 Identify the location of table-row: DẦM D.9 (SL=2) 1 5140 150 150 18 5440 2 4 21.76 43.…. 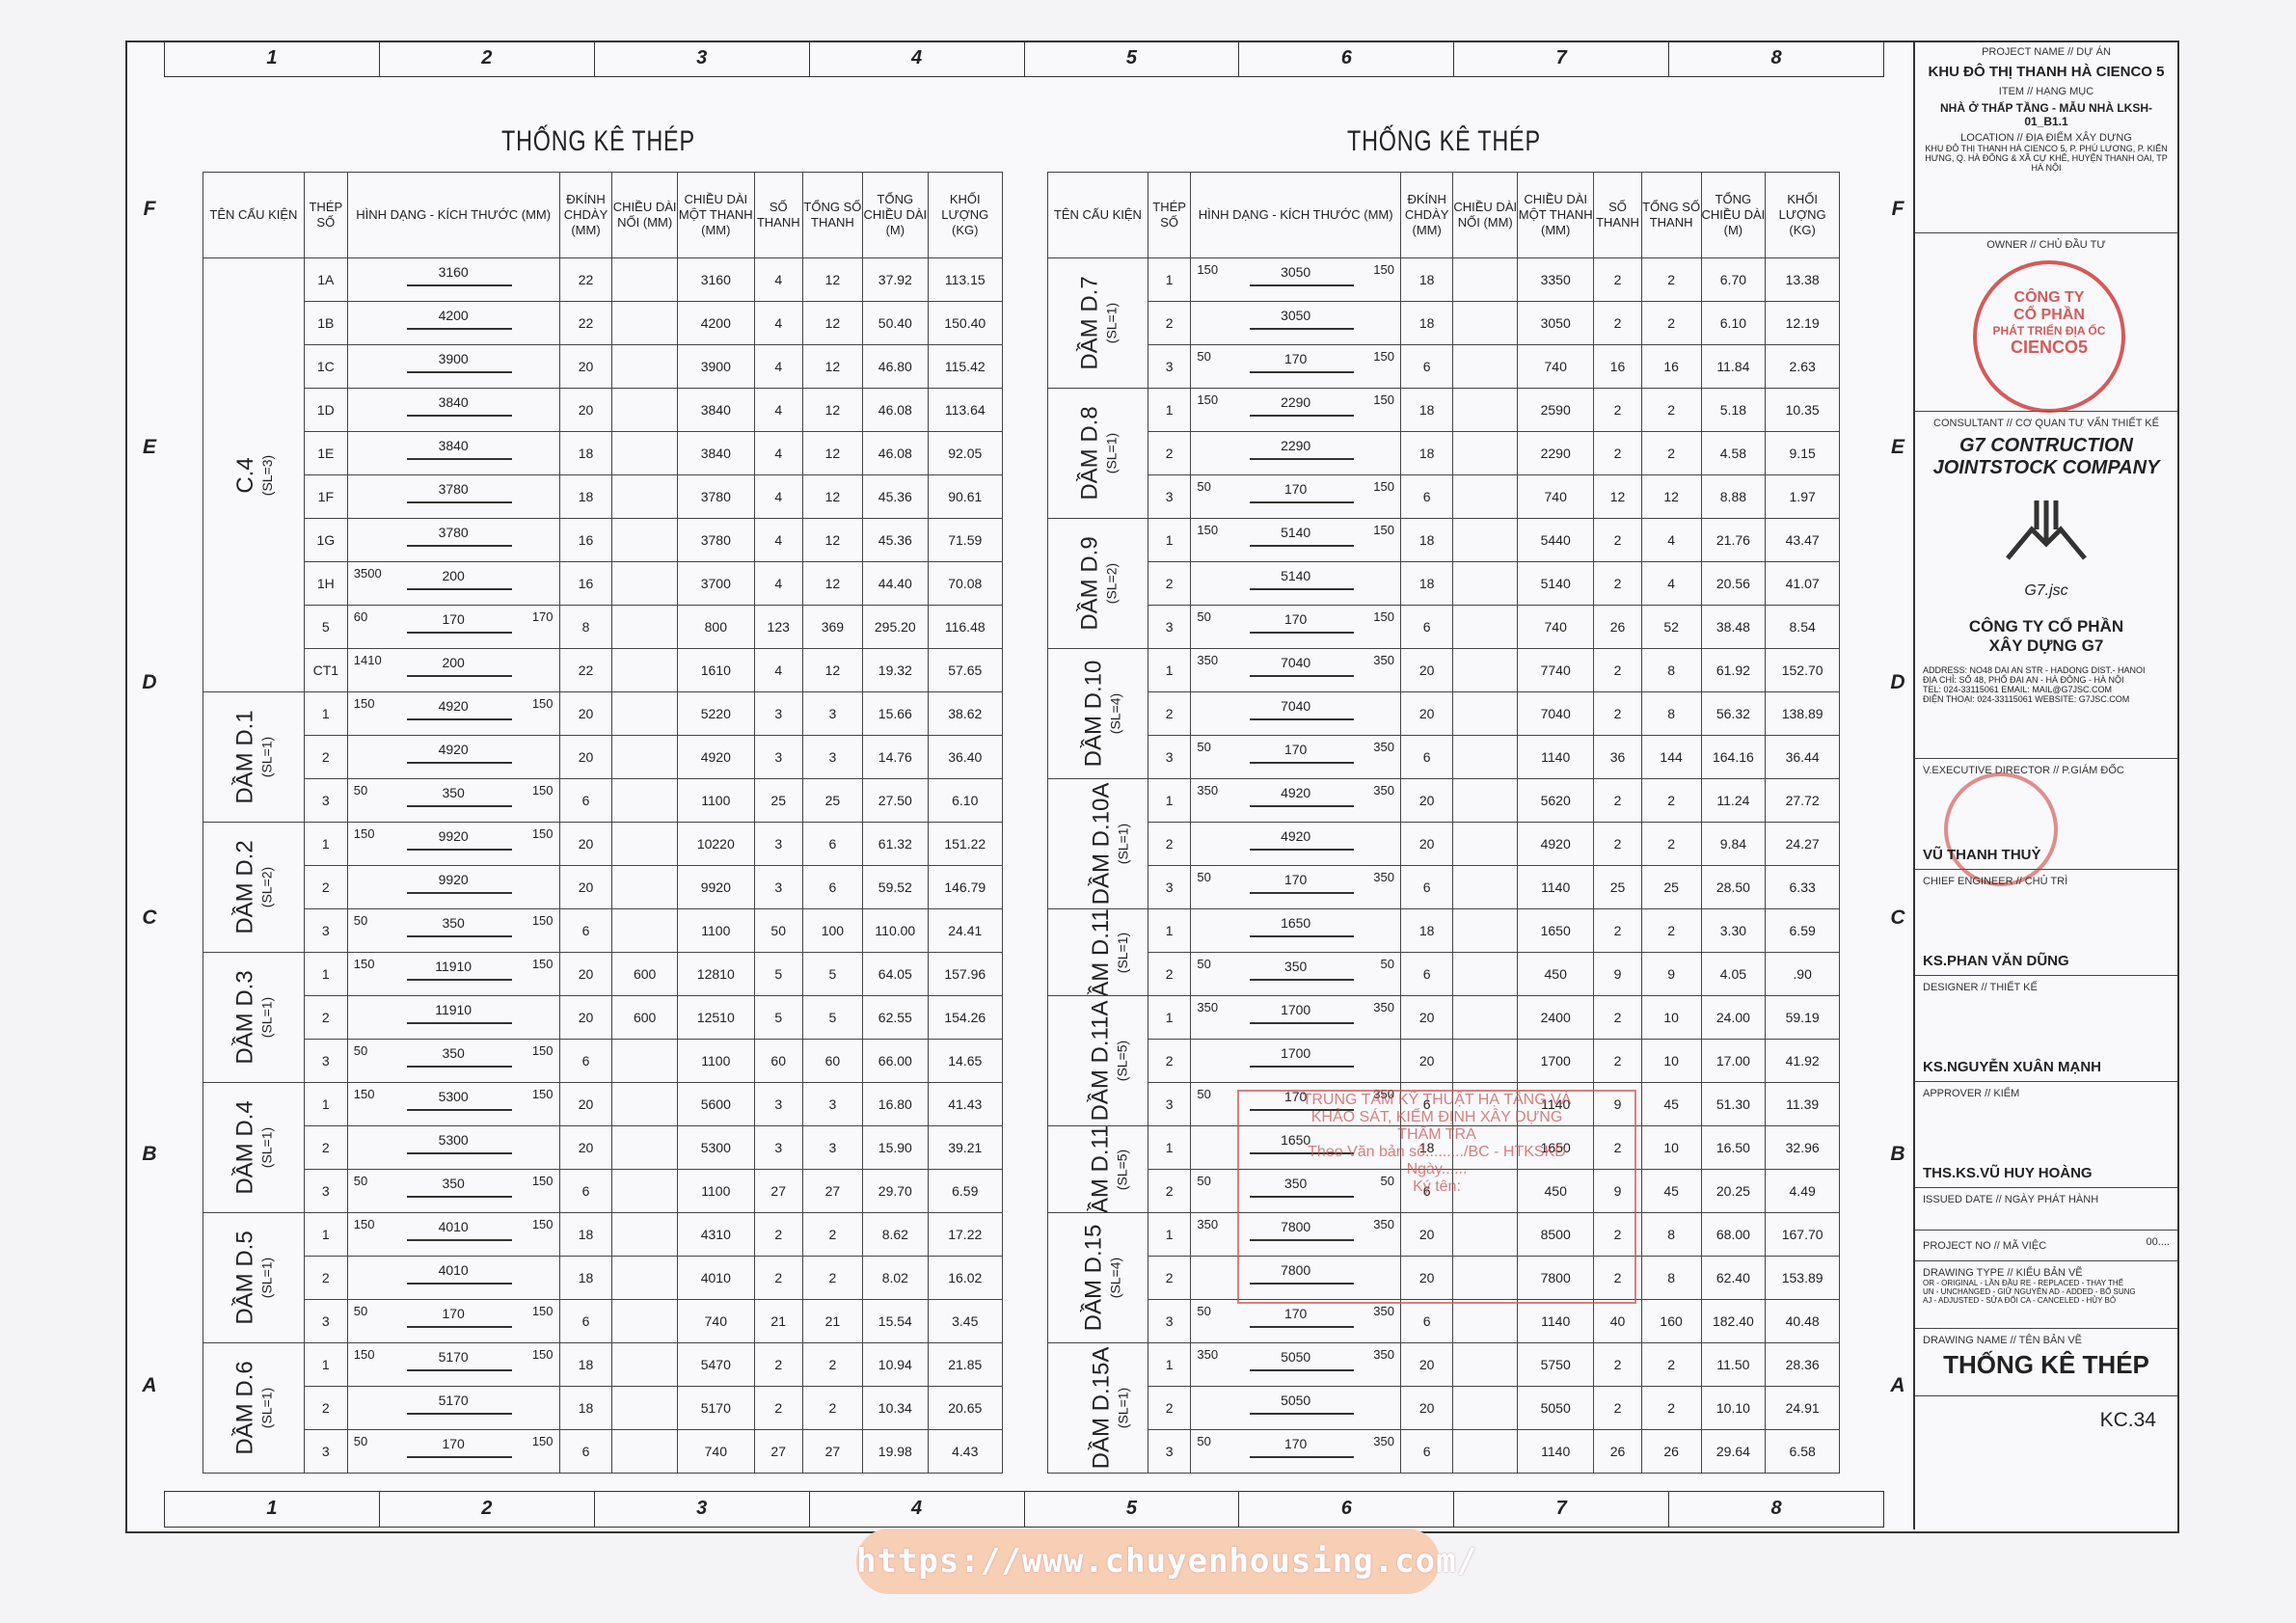
(1443, 583).